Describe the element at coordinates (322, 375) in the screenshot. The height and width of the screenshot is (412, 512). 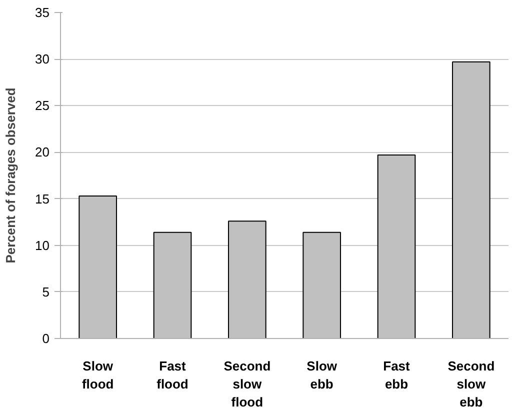
I see `x-tick-label: Slow ebb` at that location.